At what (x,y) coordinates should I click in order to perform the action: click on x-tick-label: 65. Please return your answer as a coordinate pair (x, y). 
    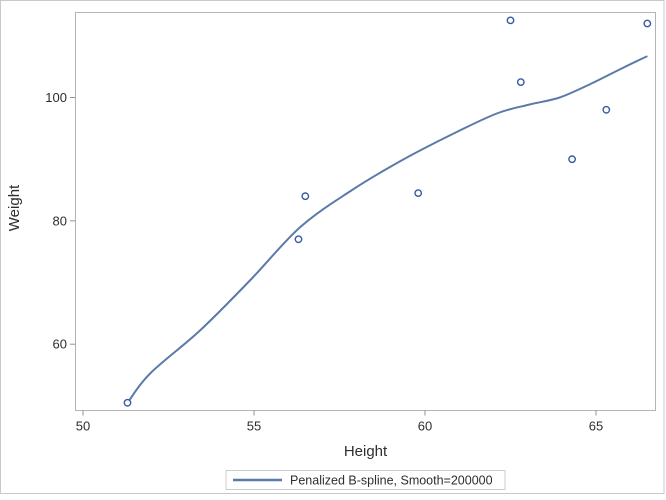
    Looking at the image, I should click on (596, 426).